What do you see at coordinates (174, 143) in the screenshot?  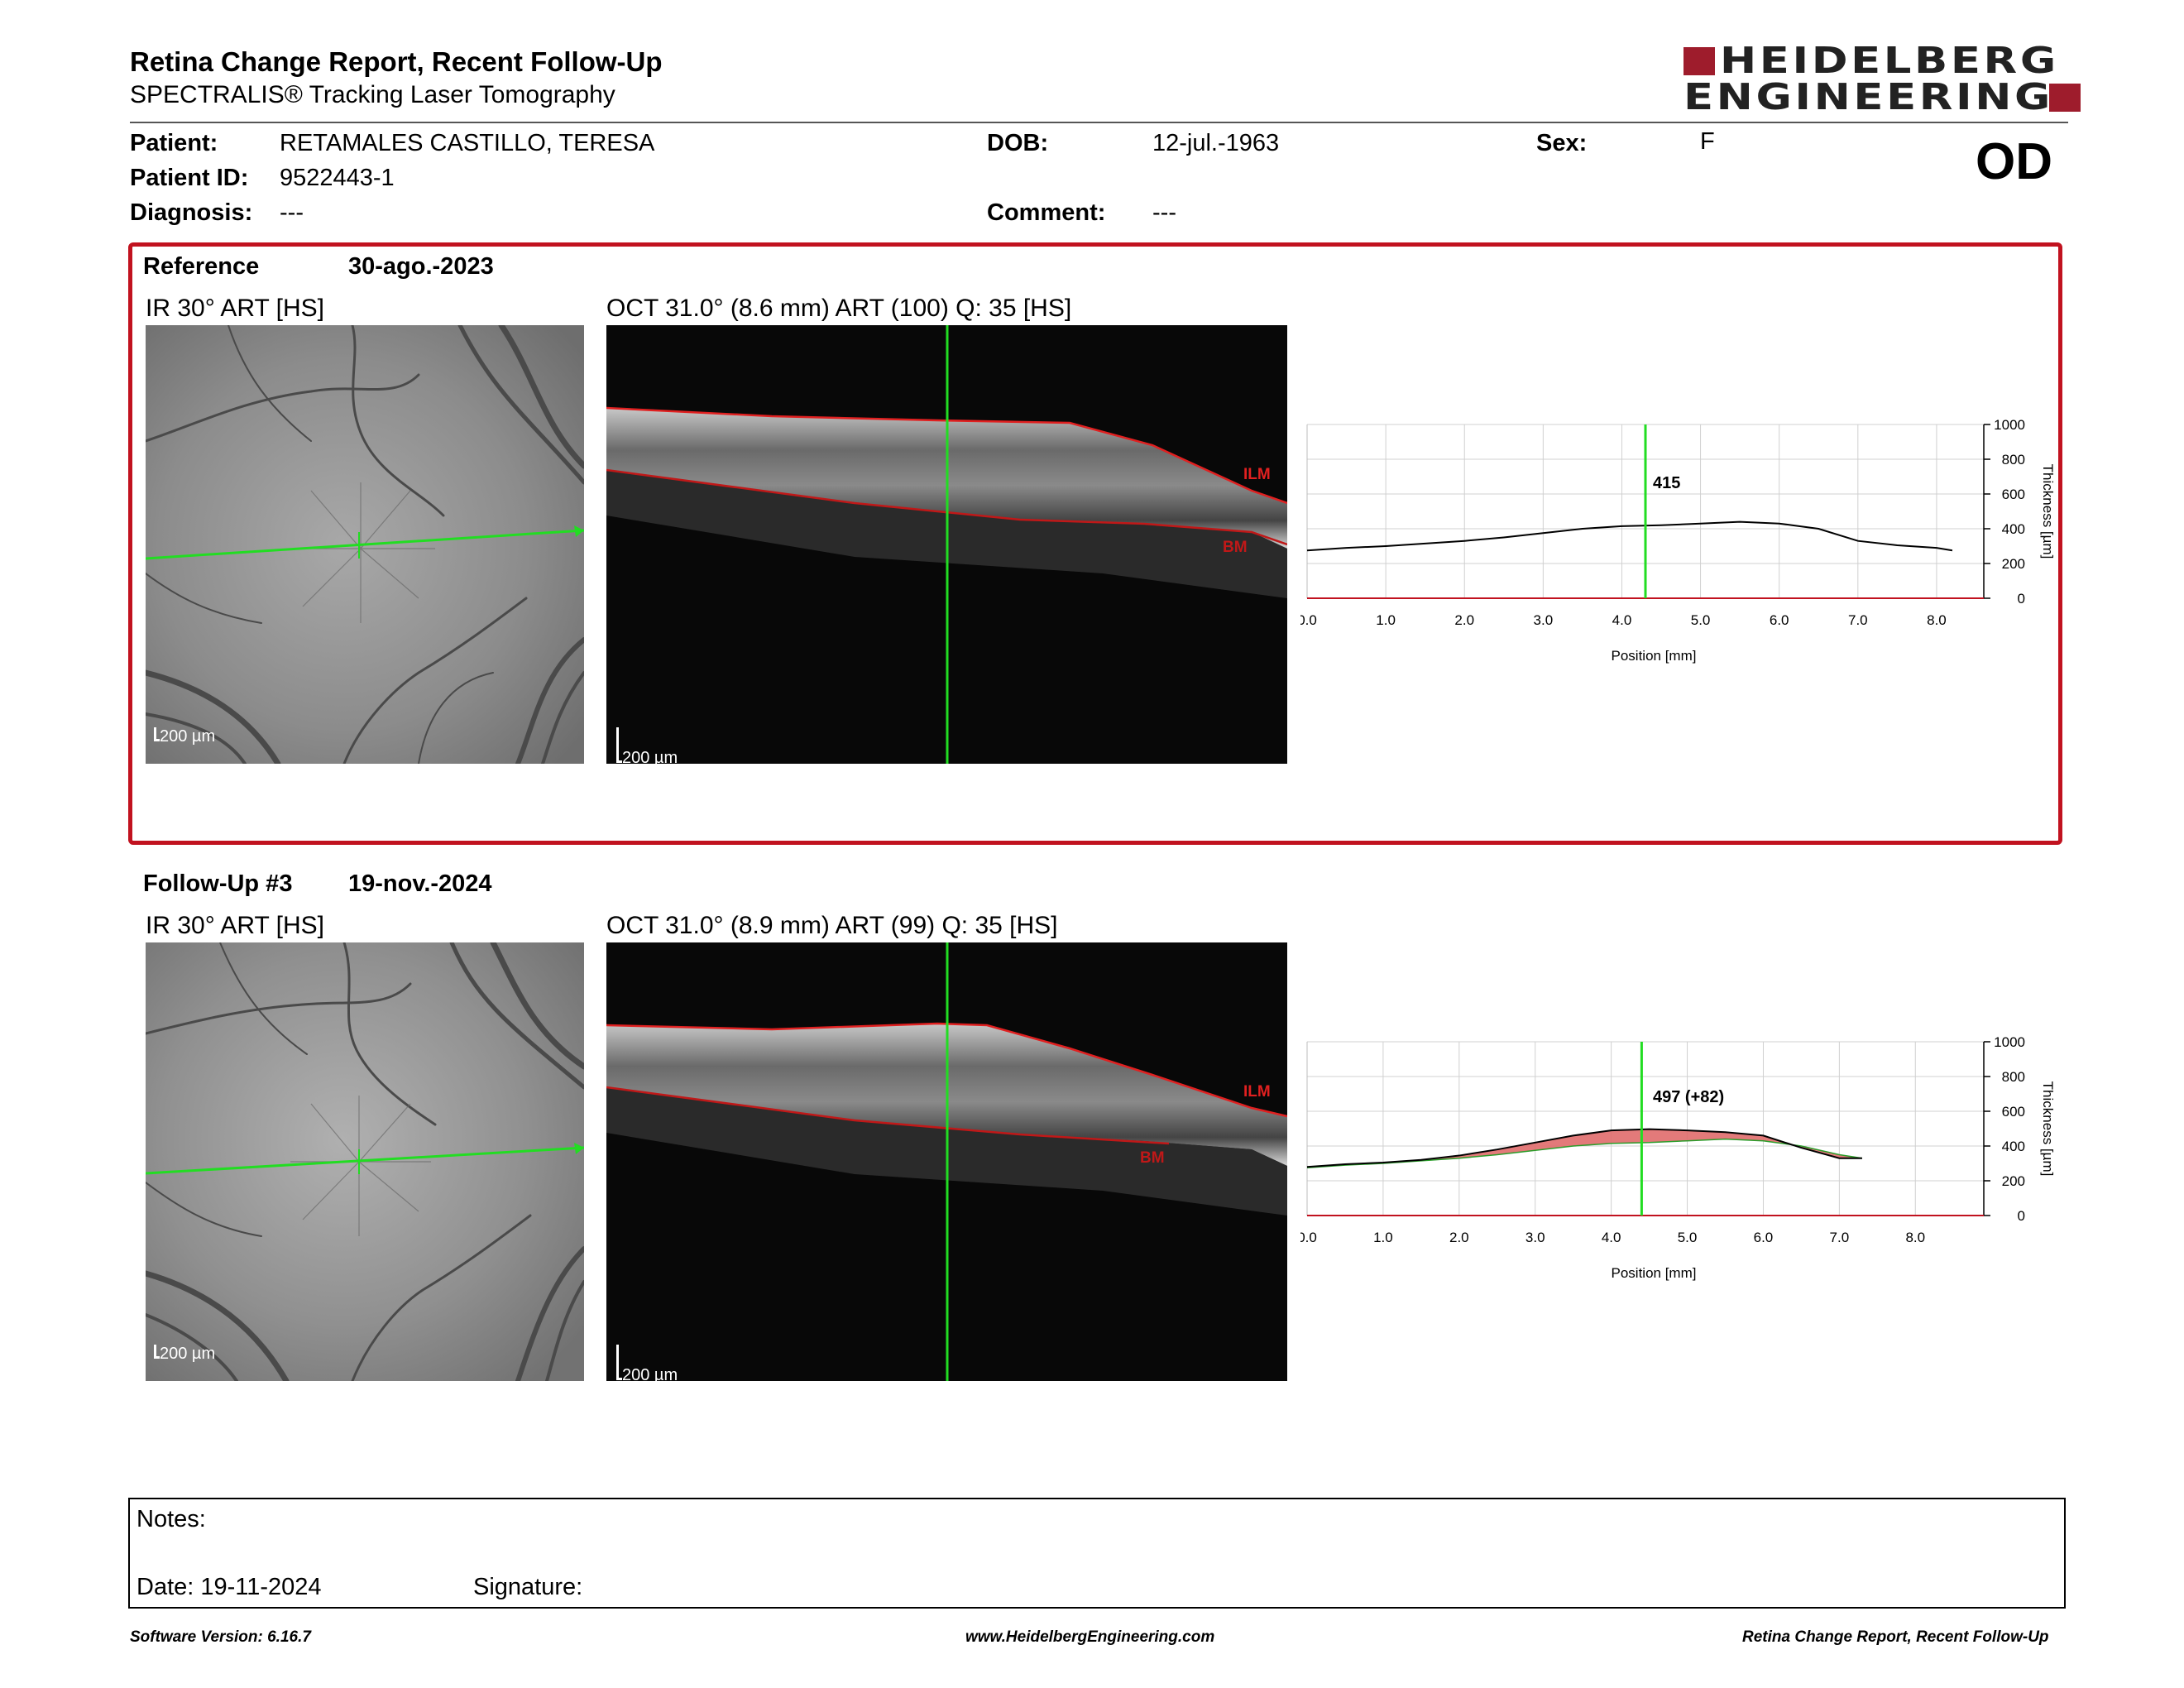 I see `patient-label: Patient:` at bounding box center [174, 143].